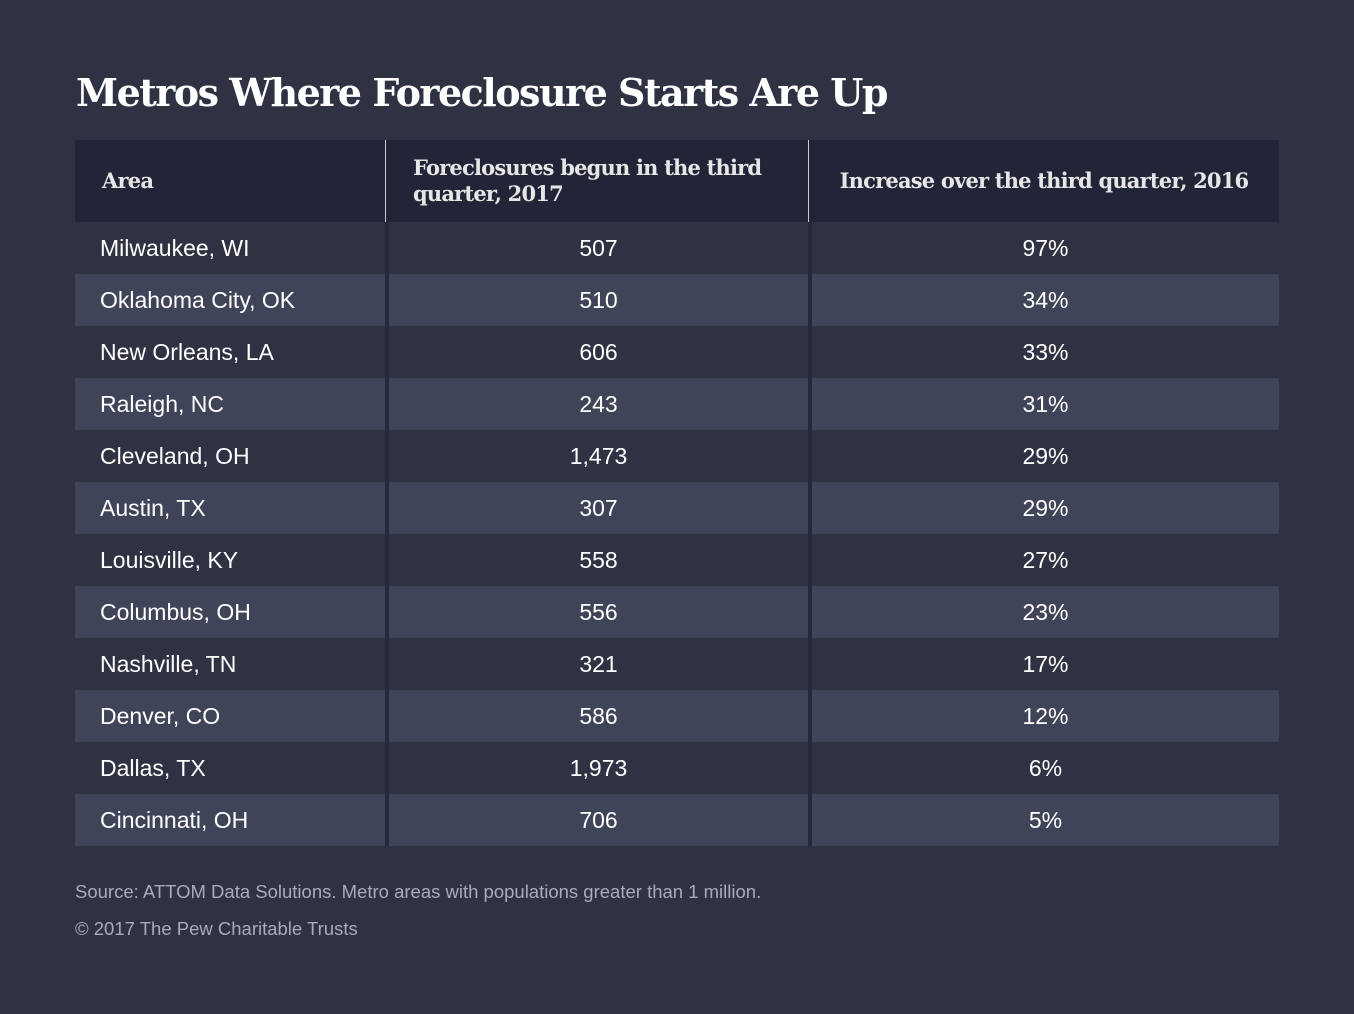 The width and height of the screenshot is (1354, 1014). Describe the element at coordinates (216, 928) in the screenshot. I see `copyright-note: © 2017 The Pew Charitable Trusts` at that location.